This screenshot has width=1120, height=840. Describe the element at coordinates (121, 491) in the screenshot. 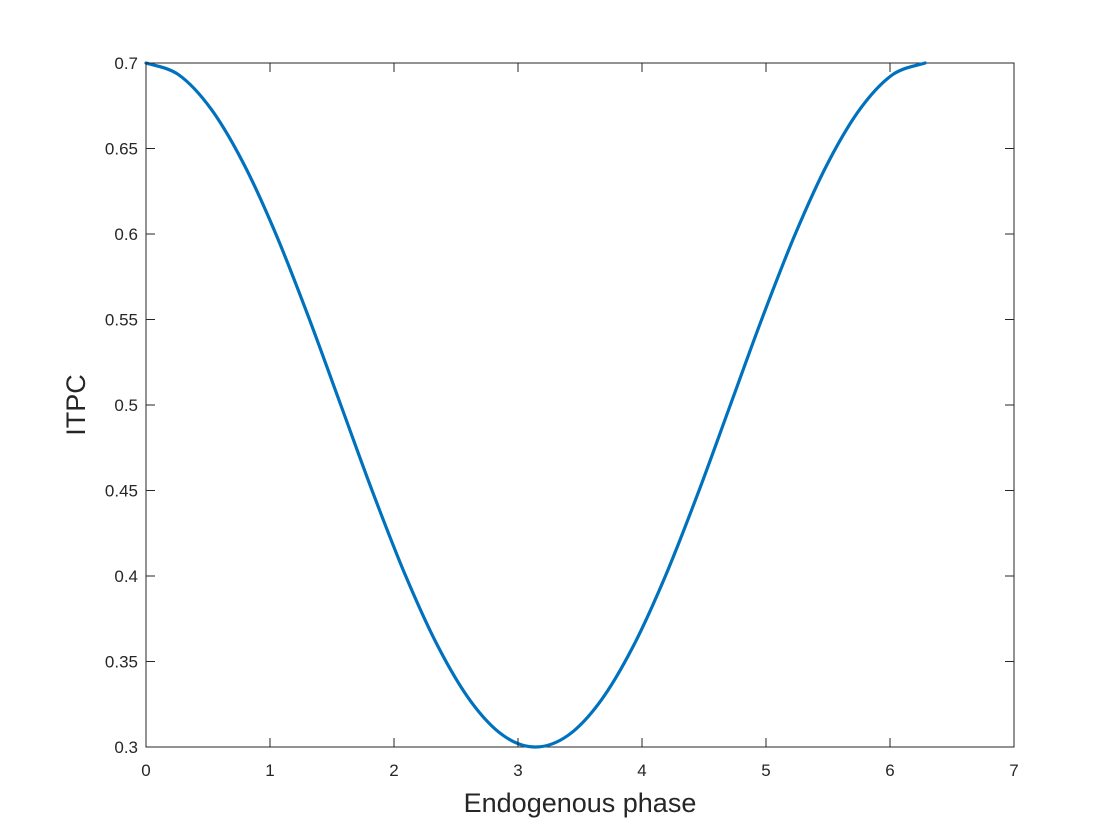

I see `y-tick-label: 0.45` at that location.